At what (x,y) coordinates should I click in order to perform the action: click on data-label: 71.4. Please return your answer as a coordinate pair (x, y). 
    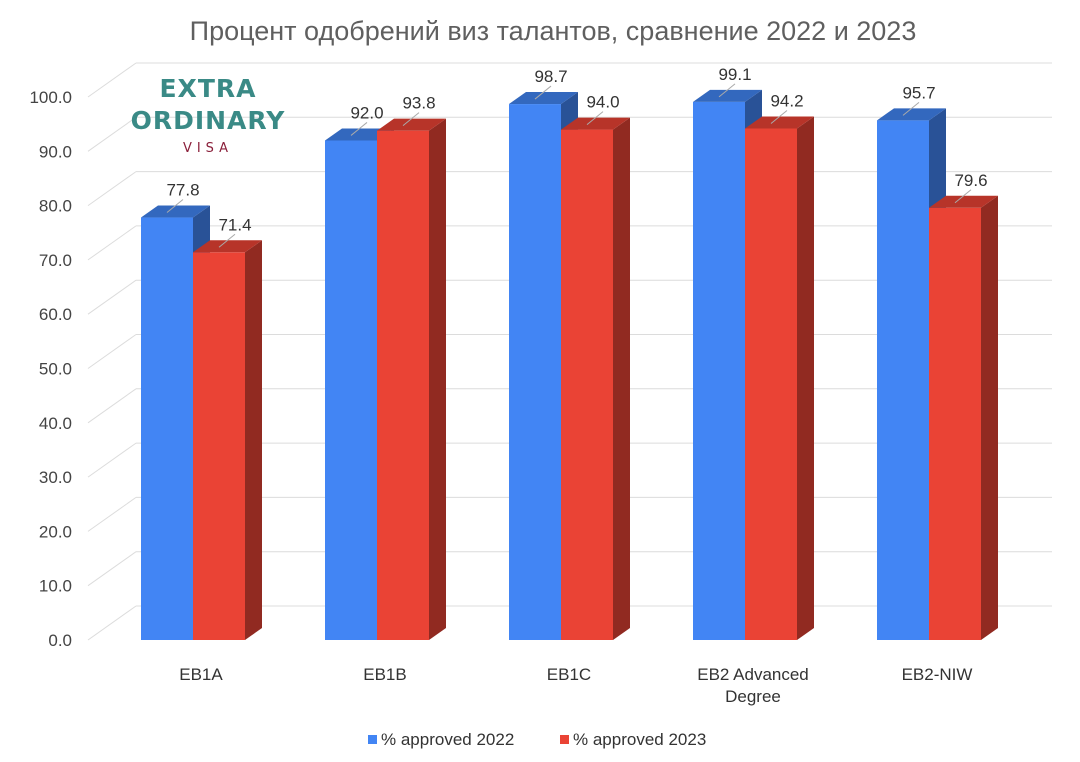
    Looking at the image, I should click on (234, 224).